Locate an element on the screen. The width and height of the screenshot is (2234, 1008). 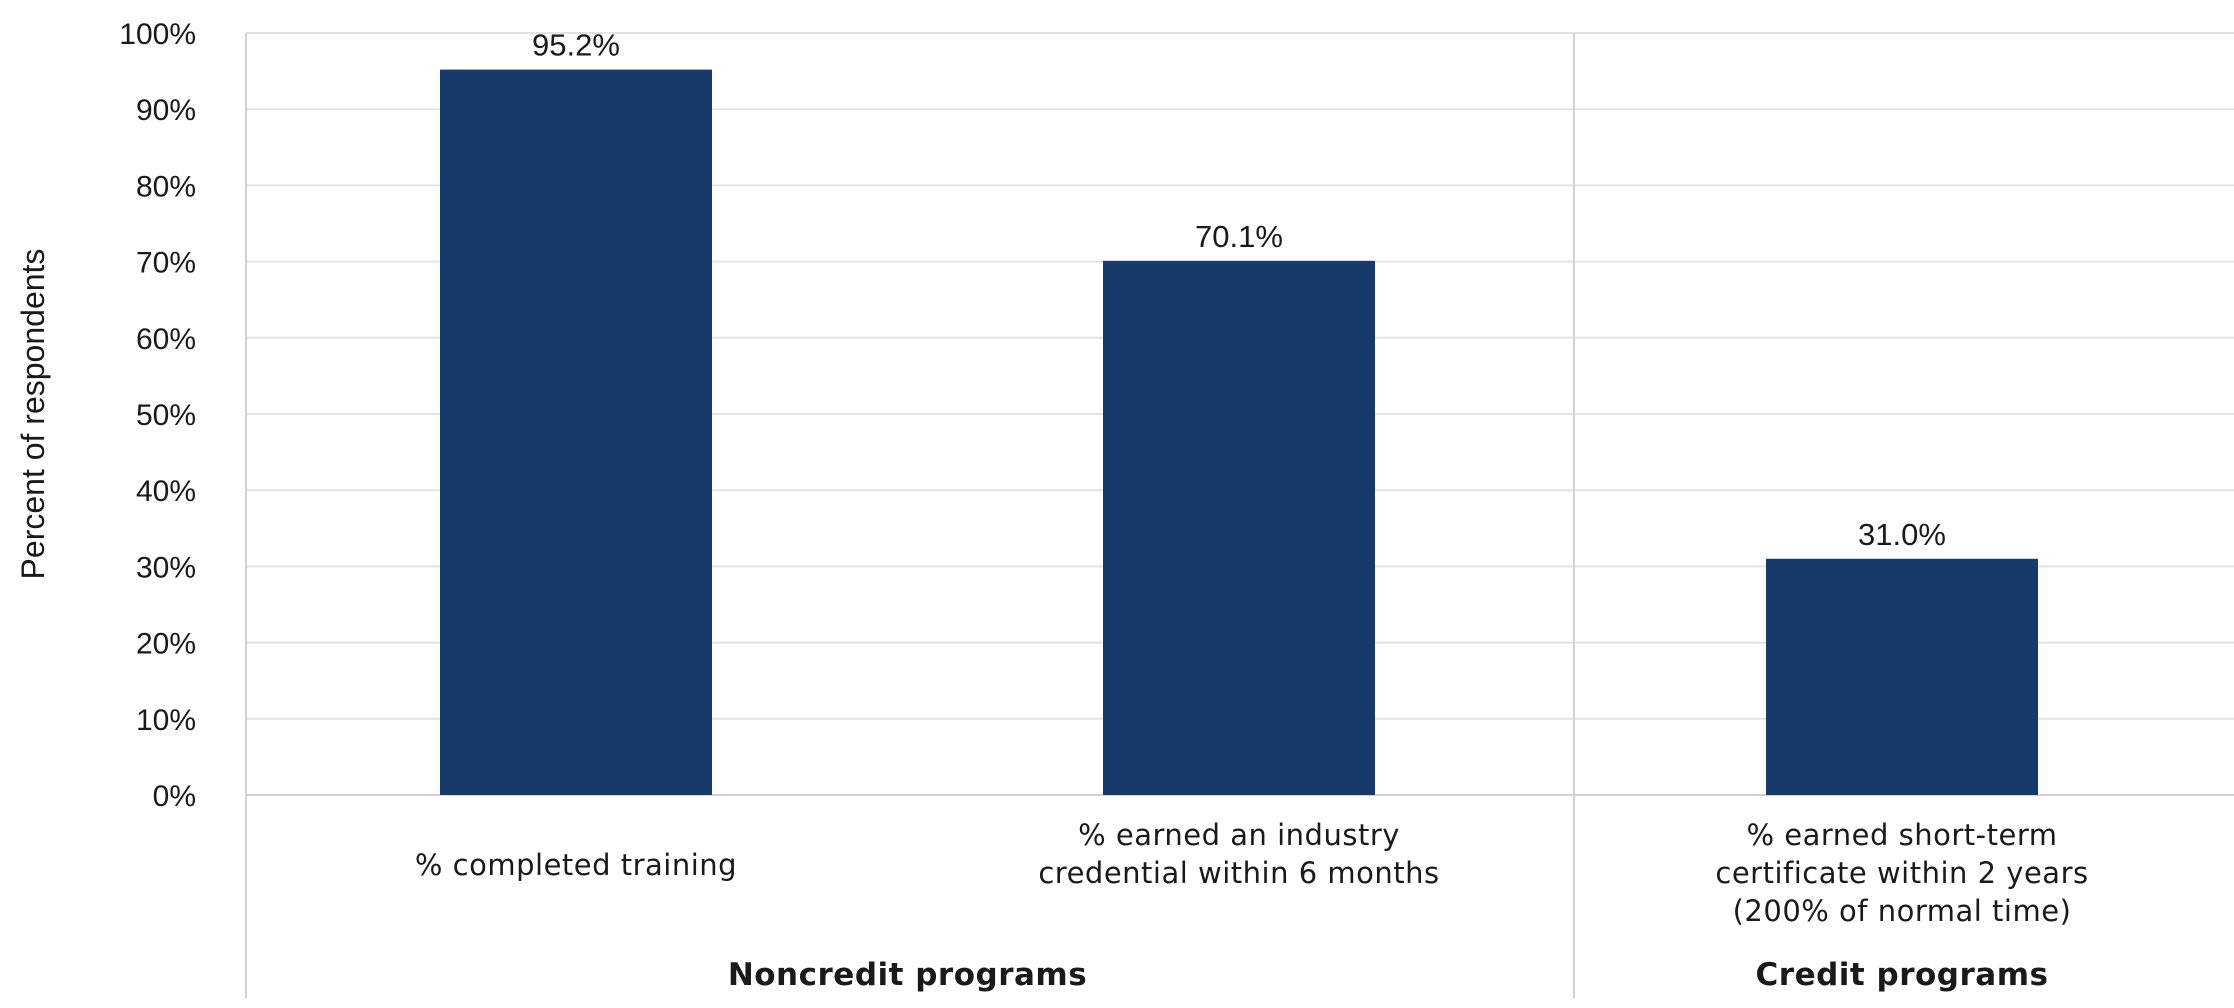
y-tick-label: 90% is located at coordinates (166, 110).